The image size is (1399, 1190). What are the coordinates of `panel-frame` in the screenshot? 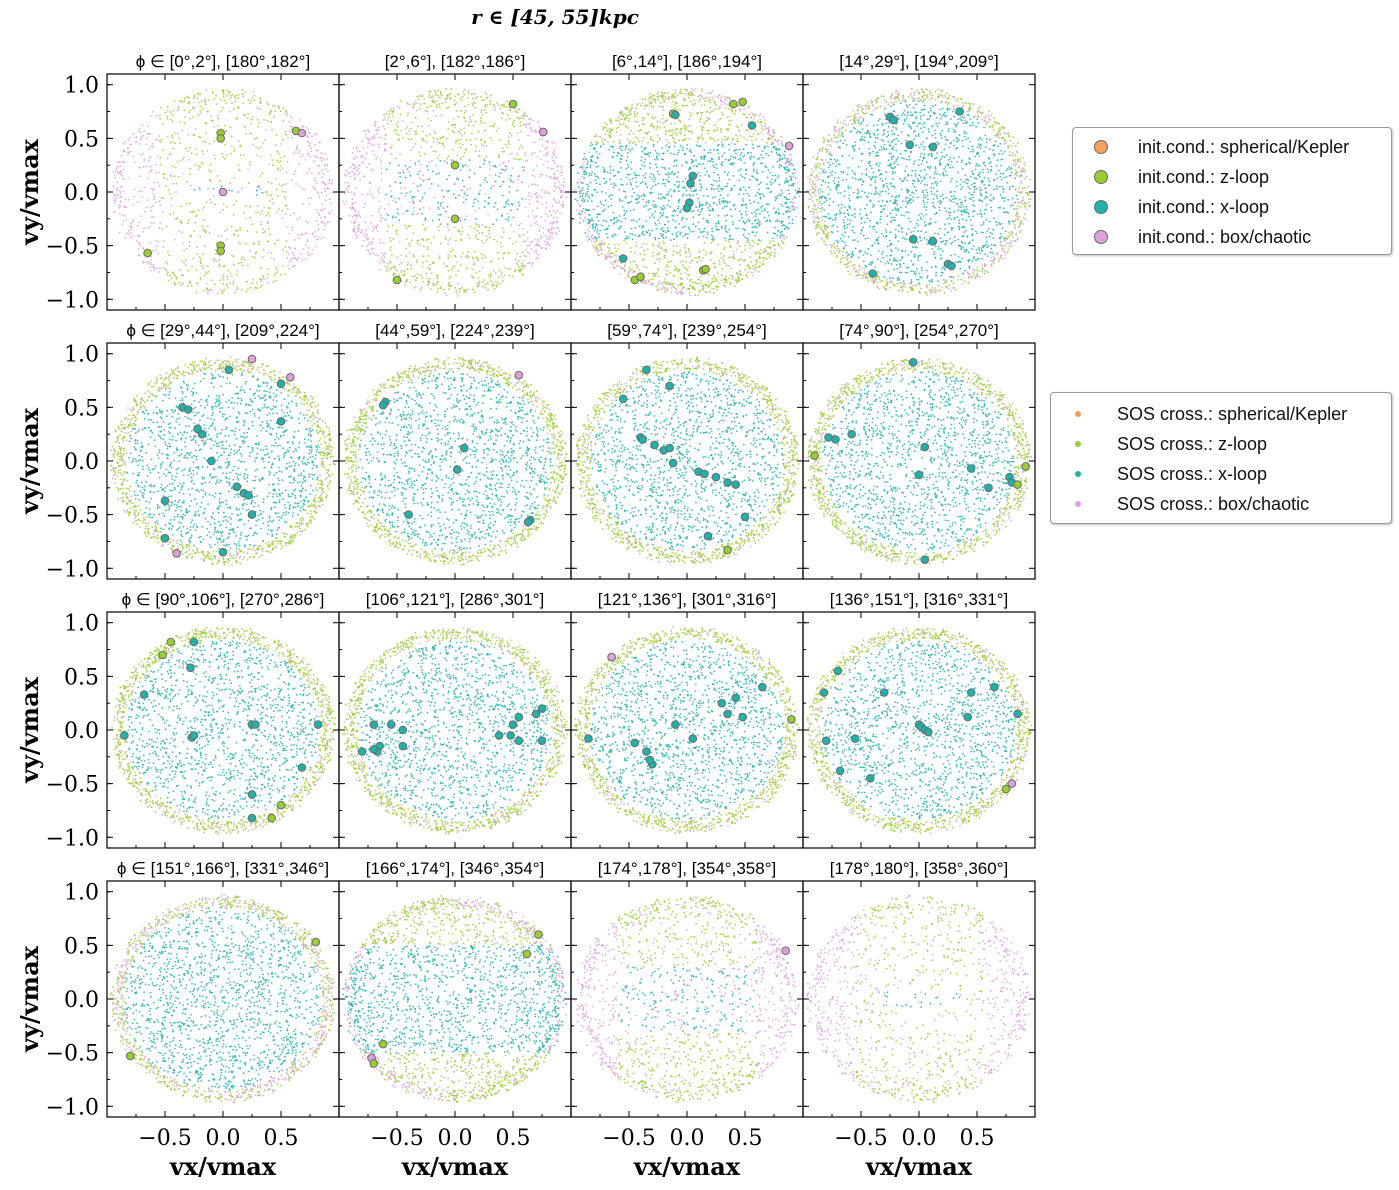 It's located at (455, 192).